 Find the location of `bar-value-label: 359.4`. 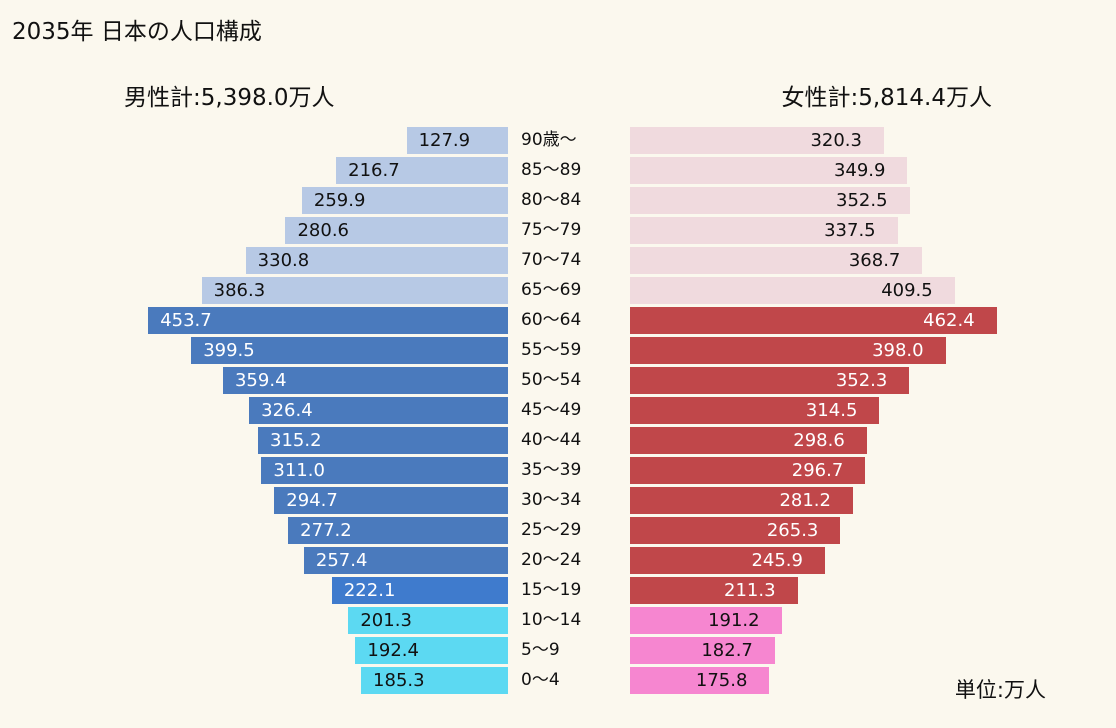

bar-value-label: 359.4 is located at coordinates (260, 380).